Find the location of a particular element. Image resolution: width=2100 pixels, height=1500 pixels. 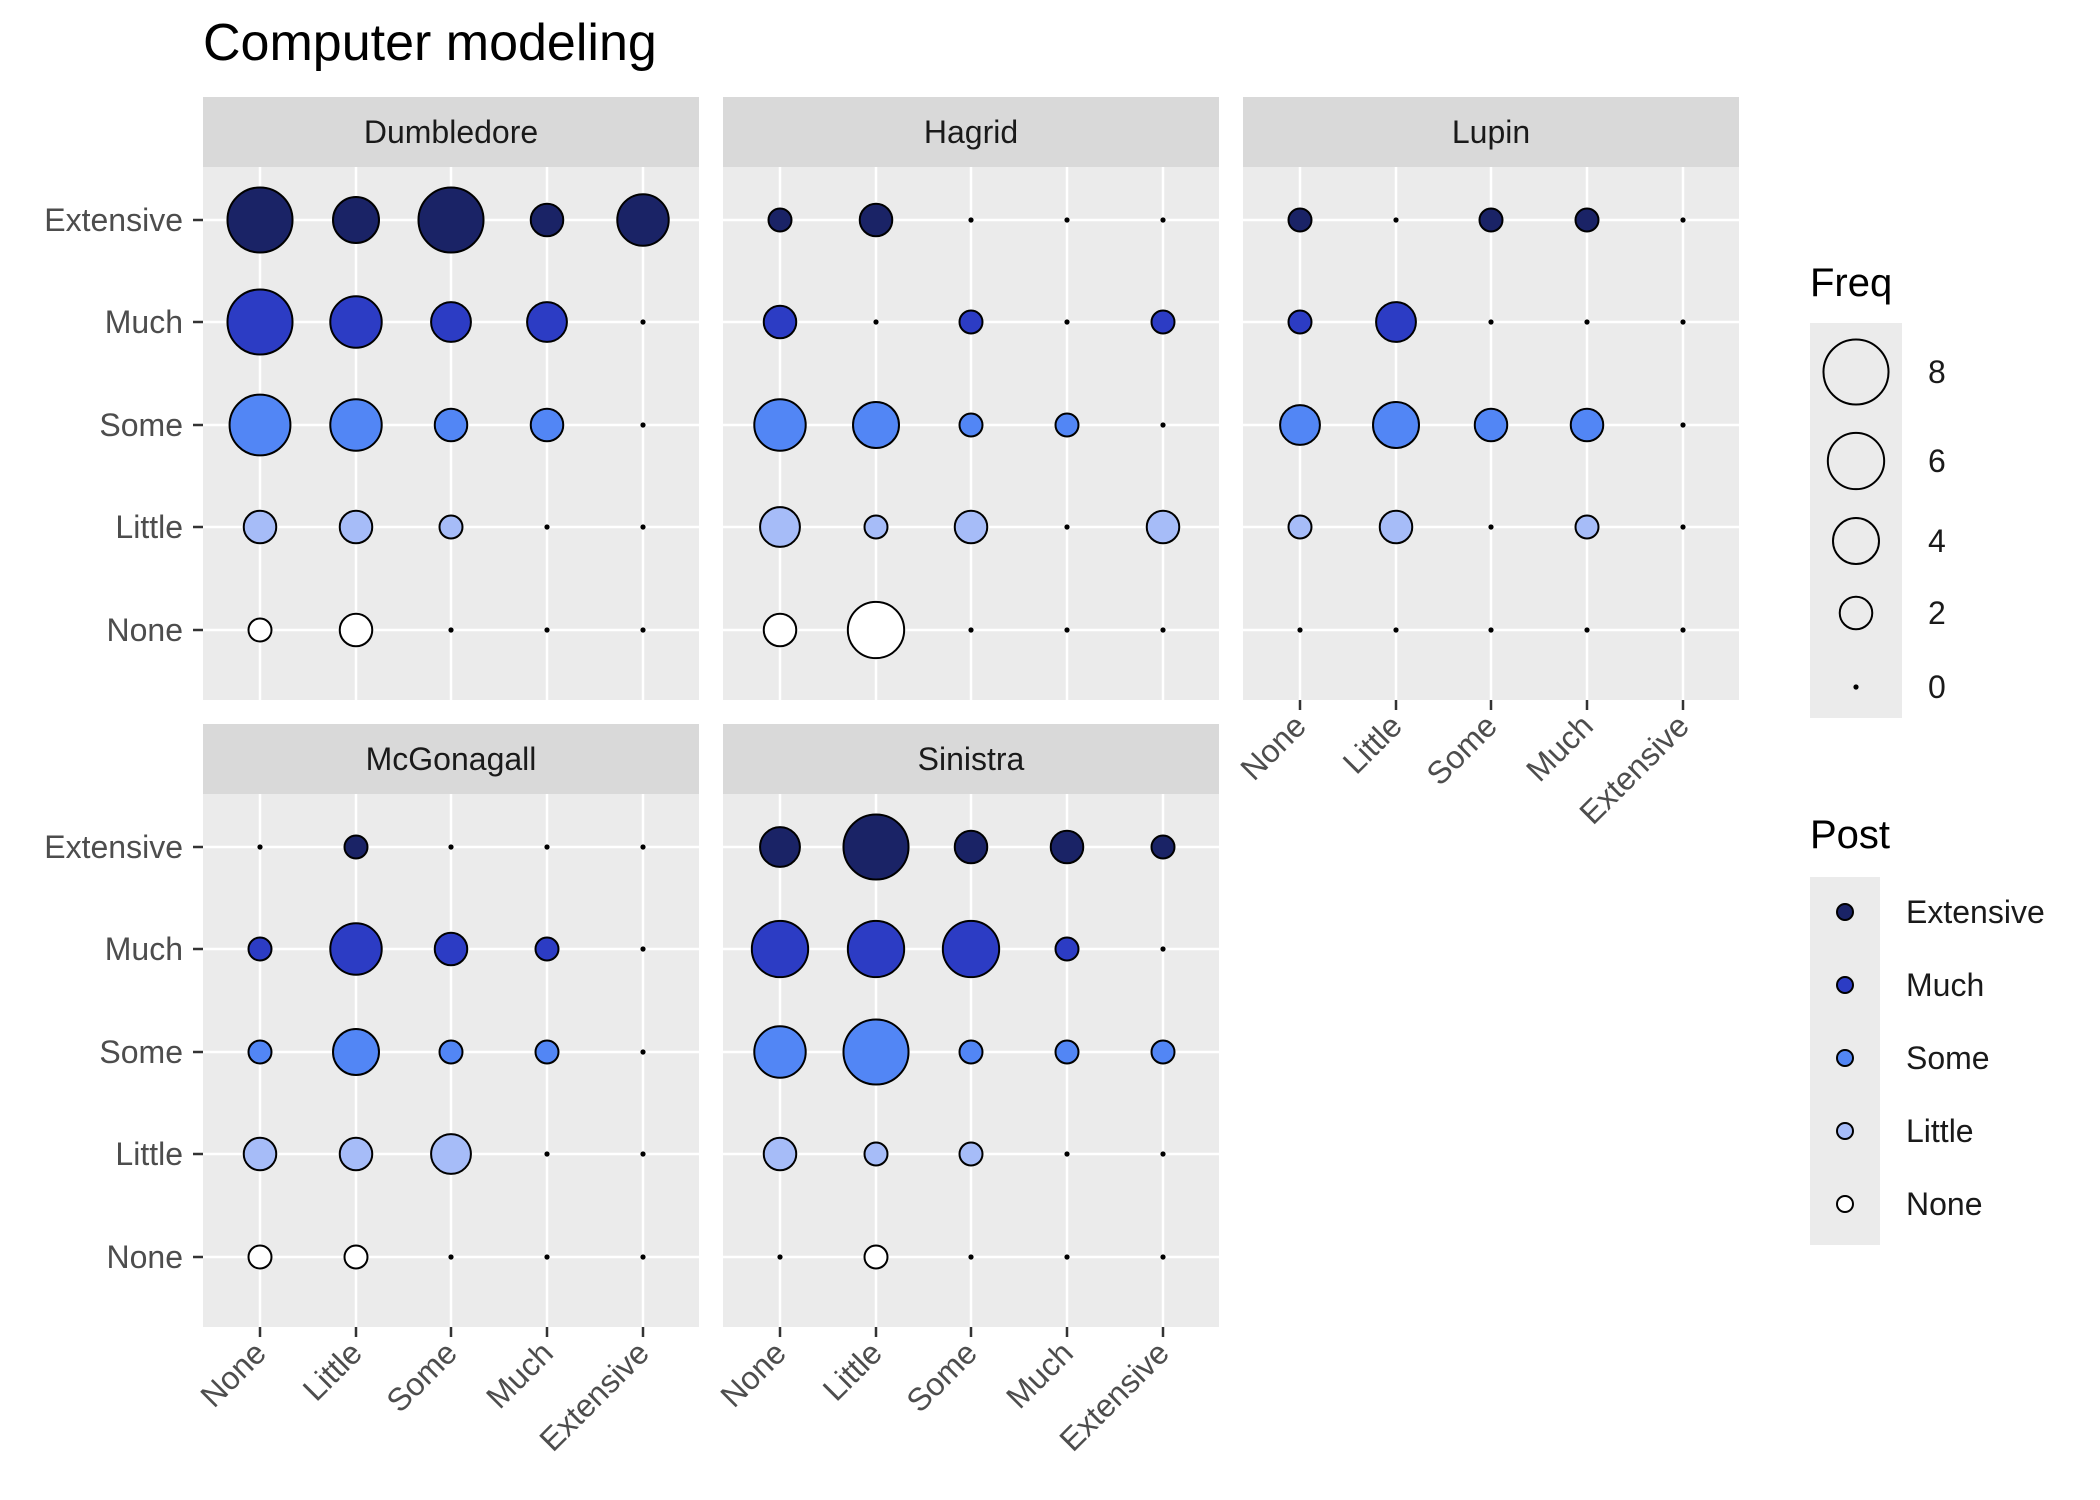

x-tick-label: Little is located at coordinates (1372, 743).